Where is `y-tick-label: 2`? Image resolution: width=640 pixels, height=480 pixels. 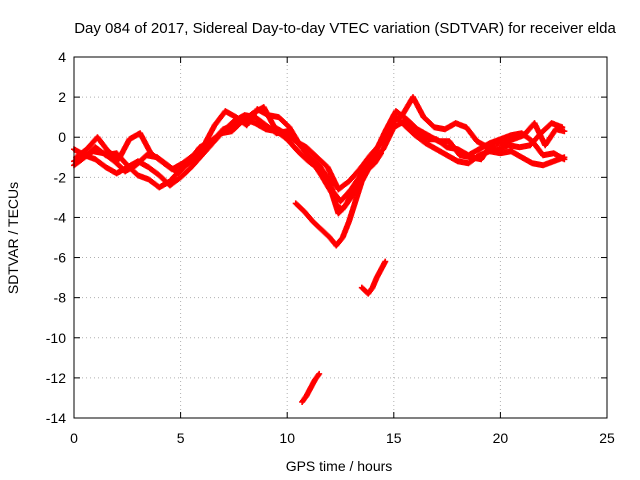
y-tick-label: 2 is located at coordinates (62, 97).